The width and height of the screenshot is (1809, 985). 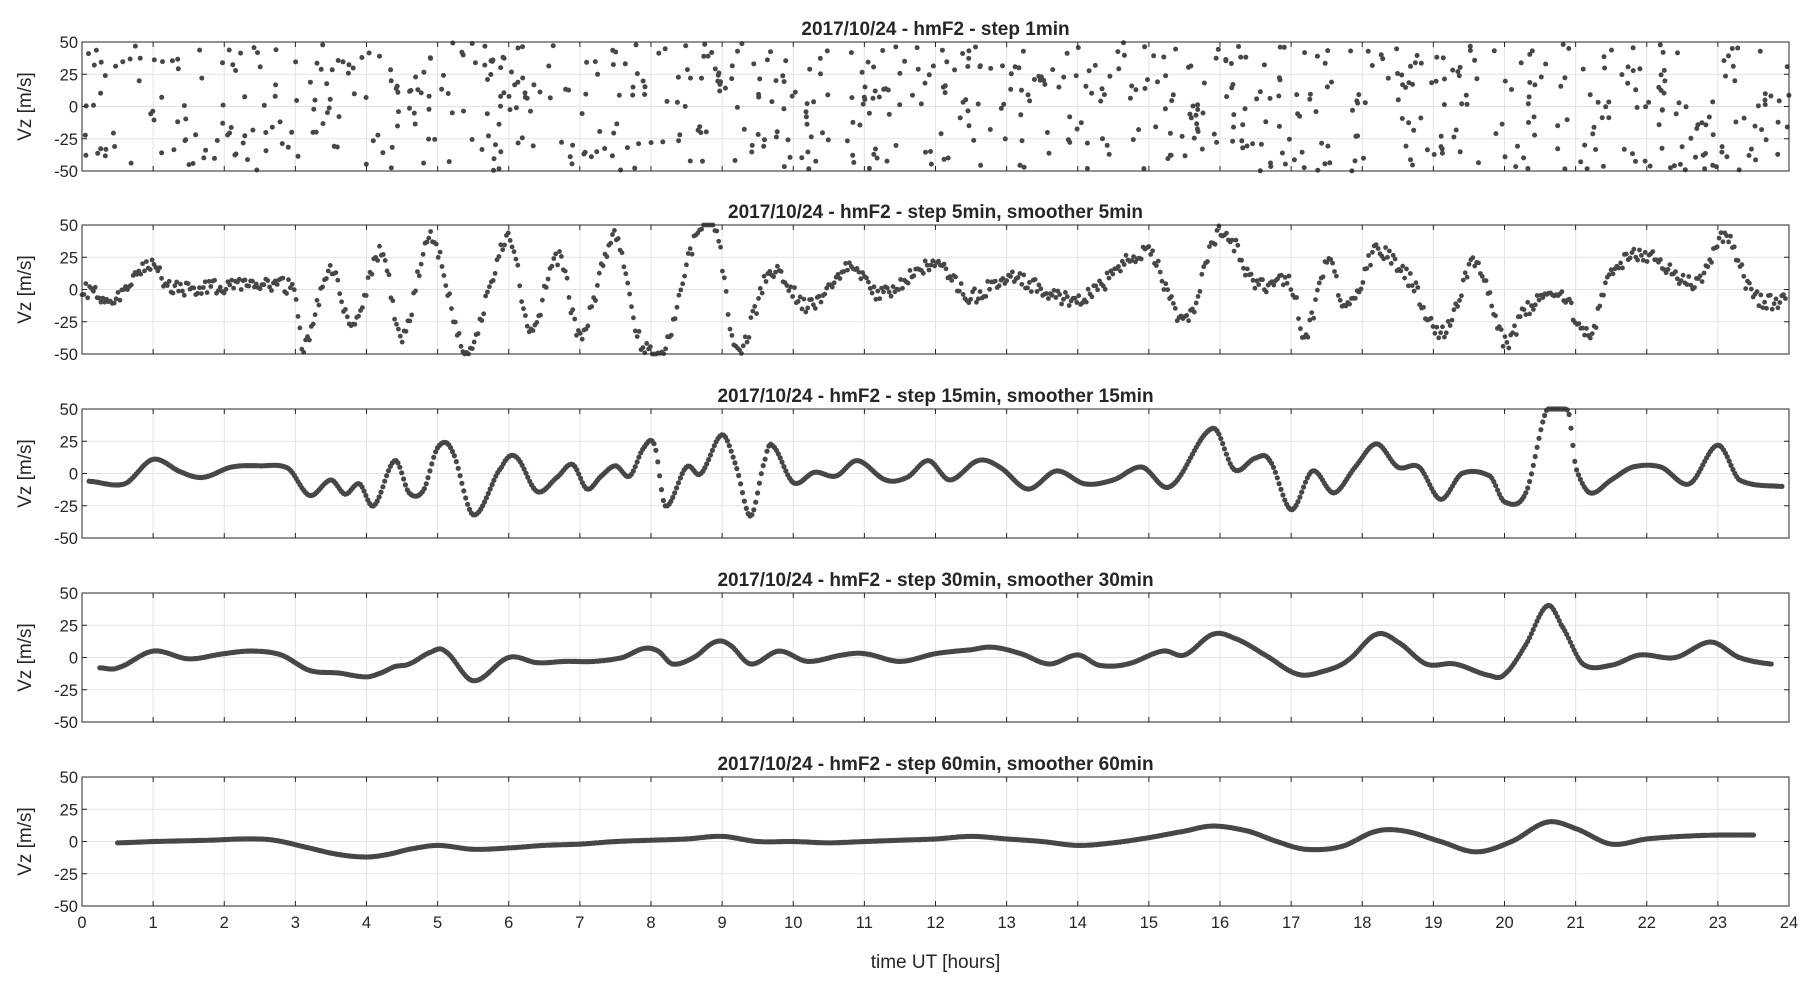 I want to click on x-tick-label: 8, so click(x=650, y=923).